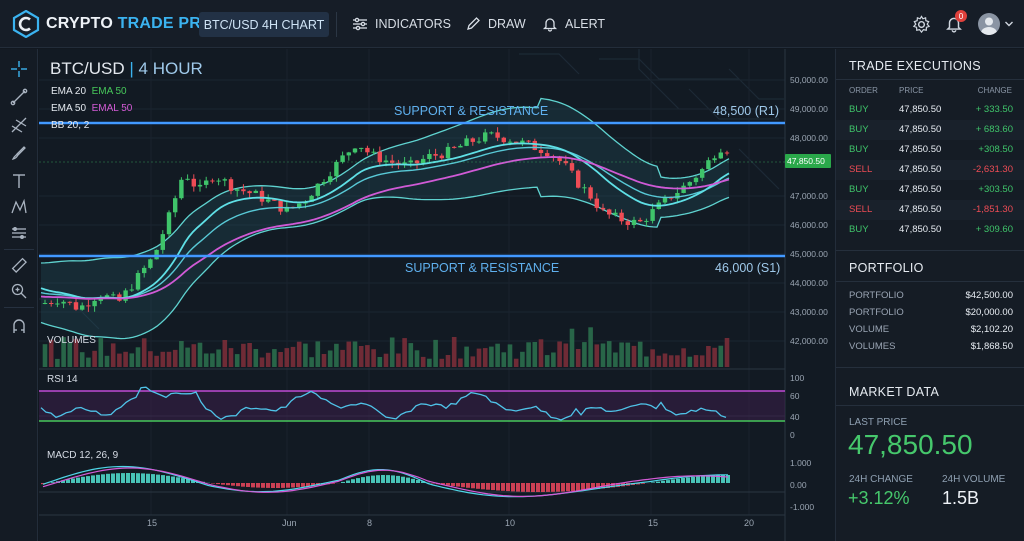 The height and width of the screenshot is (541, 1024). I want to click on trade-row: BUY 47,850.50 + 309.60, so click(930, 230).